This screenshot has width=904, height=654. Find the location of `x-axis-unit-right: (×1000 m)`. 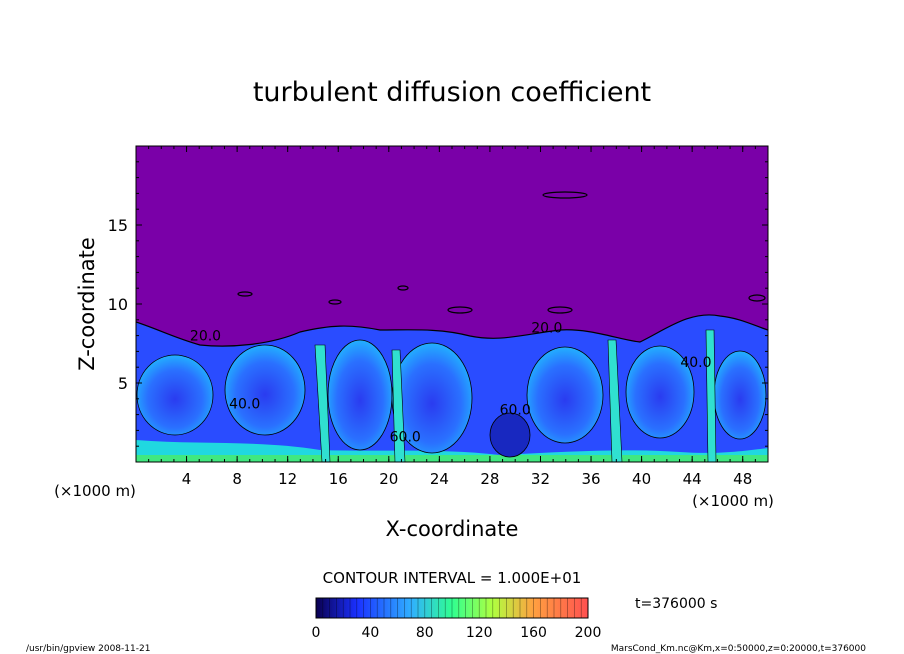

x-axis-unit-right: (×1000 m) is located at coordinates (733, 501).